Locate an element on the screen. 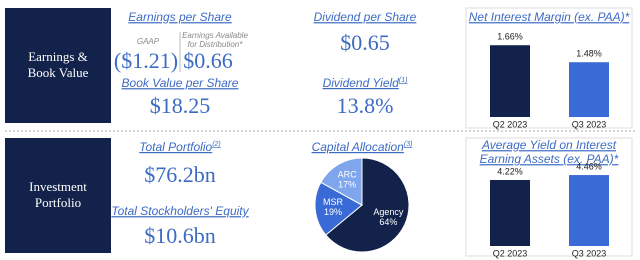 Image resolution: width=640 pixels, height=260 pixels. chart-title: Capital Allocation(3) is located at coordinates (362, 147).